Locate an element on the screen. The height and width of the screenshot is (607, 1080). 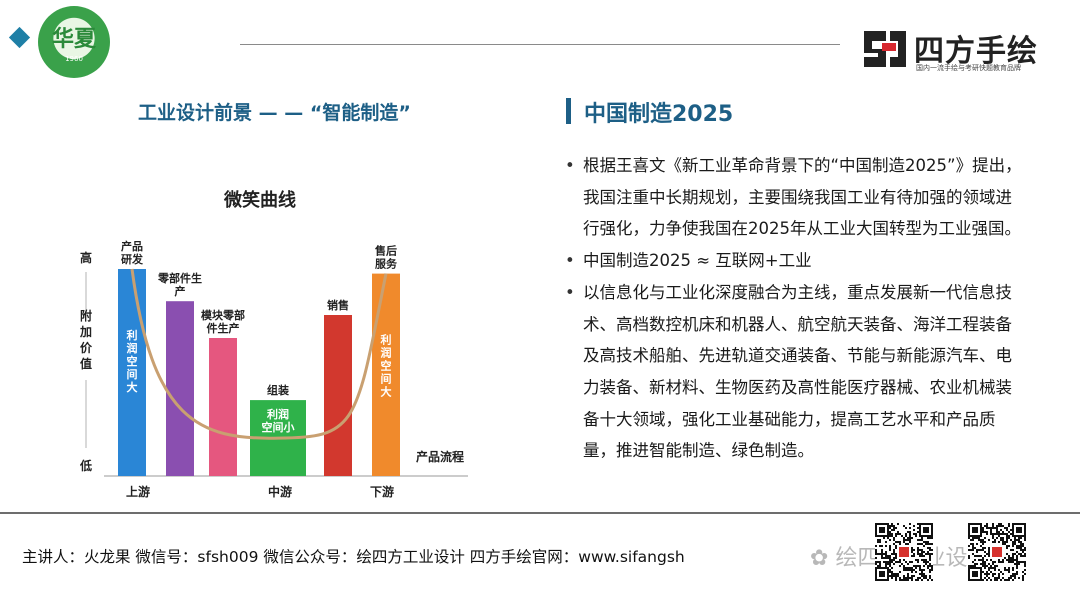
logo-year: 1960 is located at coordinates (74, 59).